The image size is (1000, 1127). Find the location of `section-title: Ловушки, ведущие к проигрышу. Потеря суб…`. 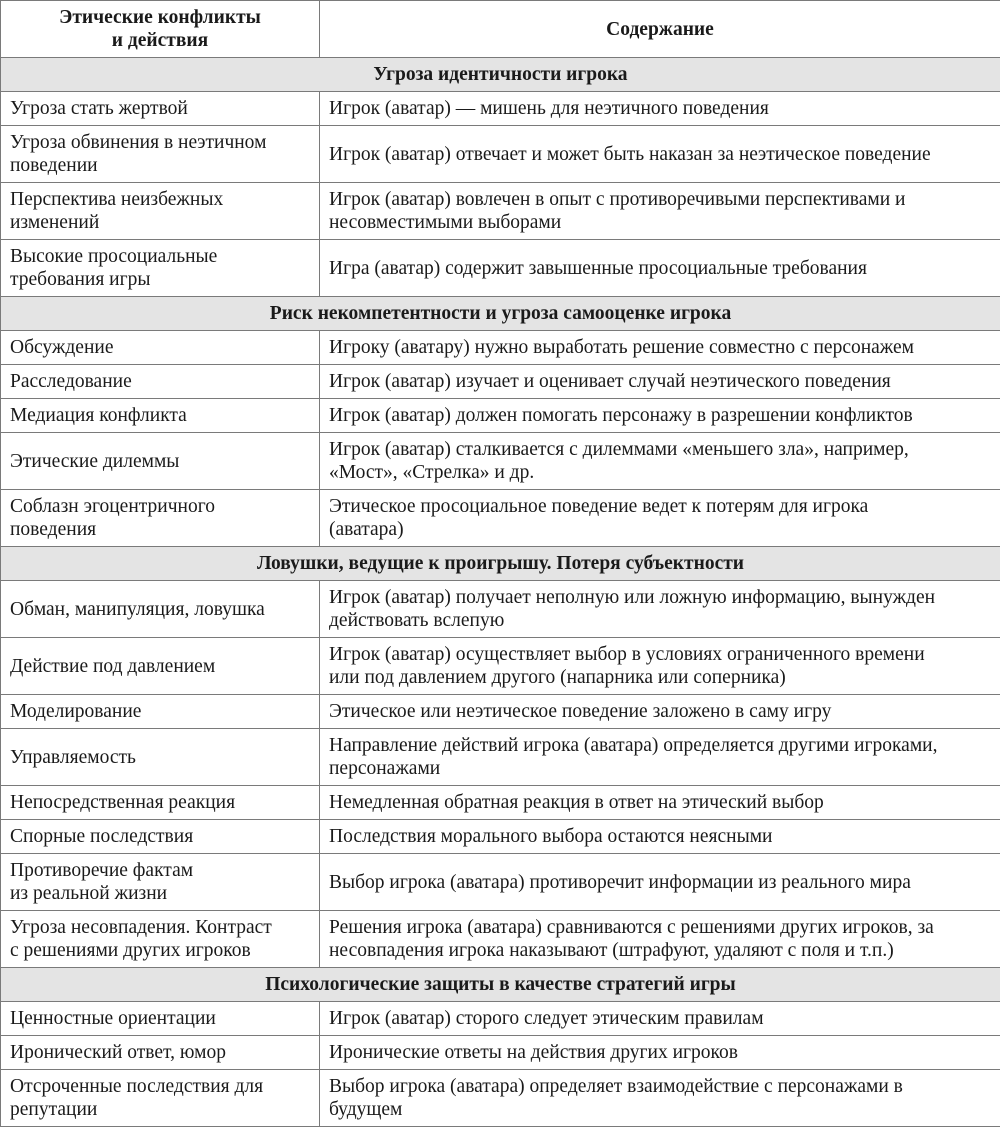

section-title: Ловушки, ведущие к проигрышу. Потеря суб… is located at coordinates (500, 564).